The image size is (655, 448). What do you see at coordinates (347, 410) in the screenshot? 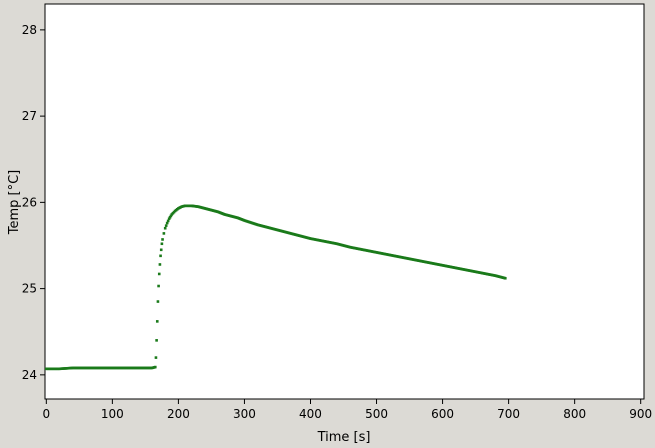
I see `x-axis: 0 100 200 300 400 500 600 700 800 900` at bounding box center [347, 410].